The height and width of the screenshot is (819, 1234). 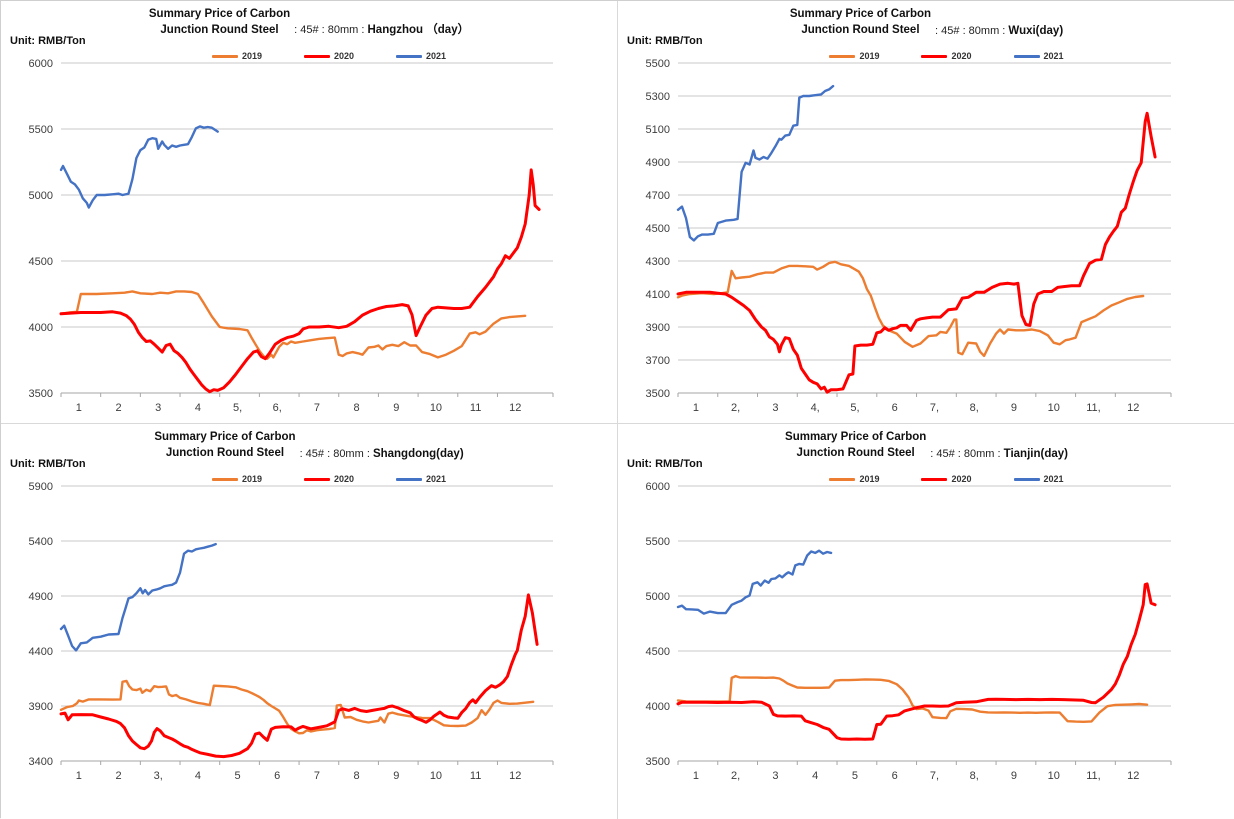 I want to click on series-line-2020, so click(x=916, y=252).